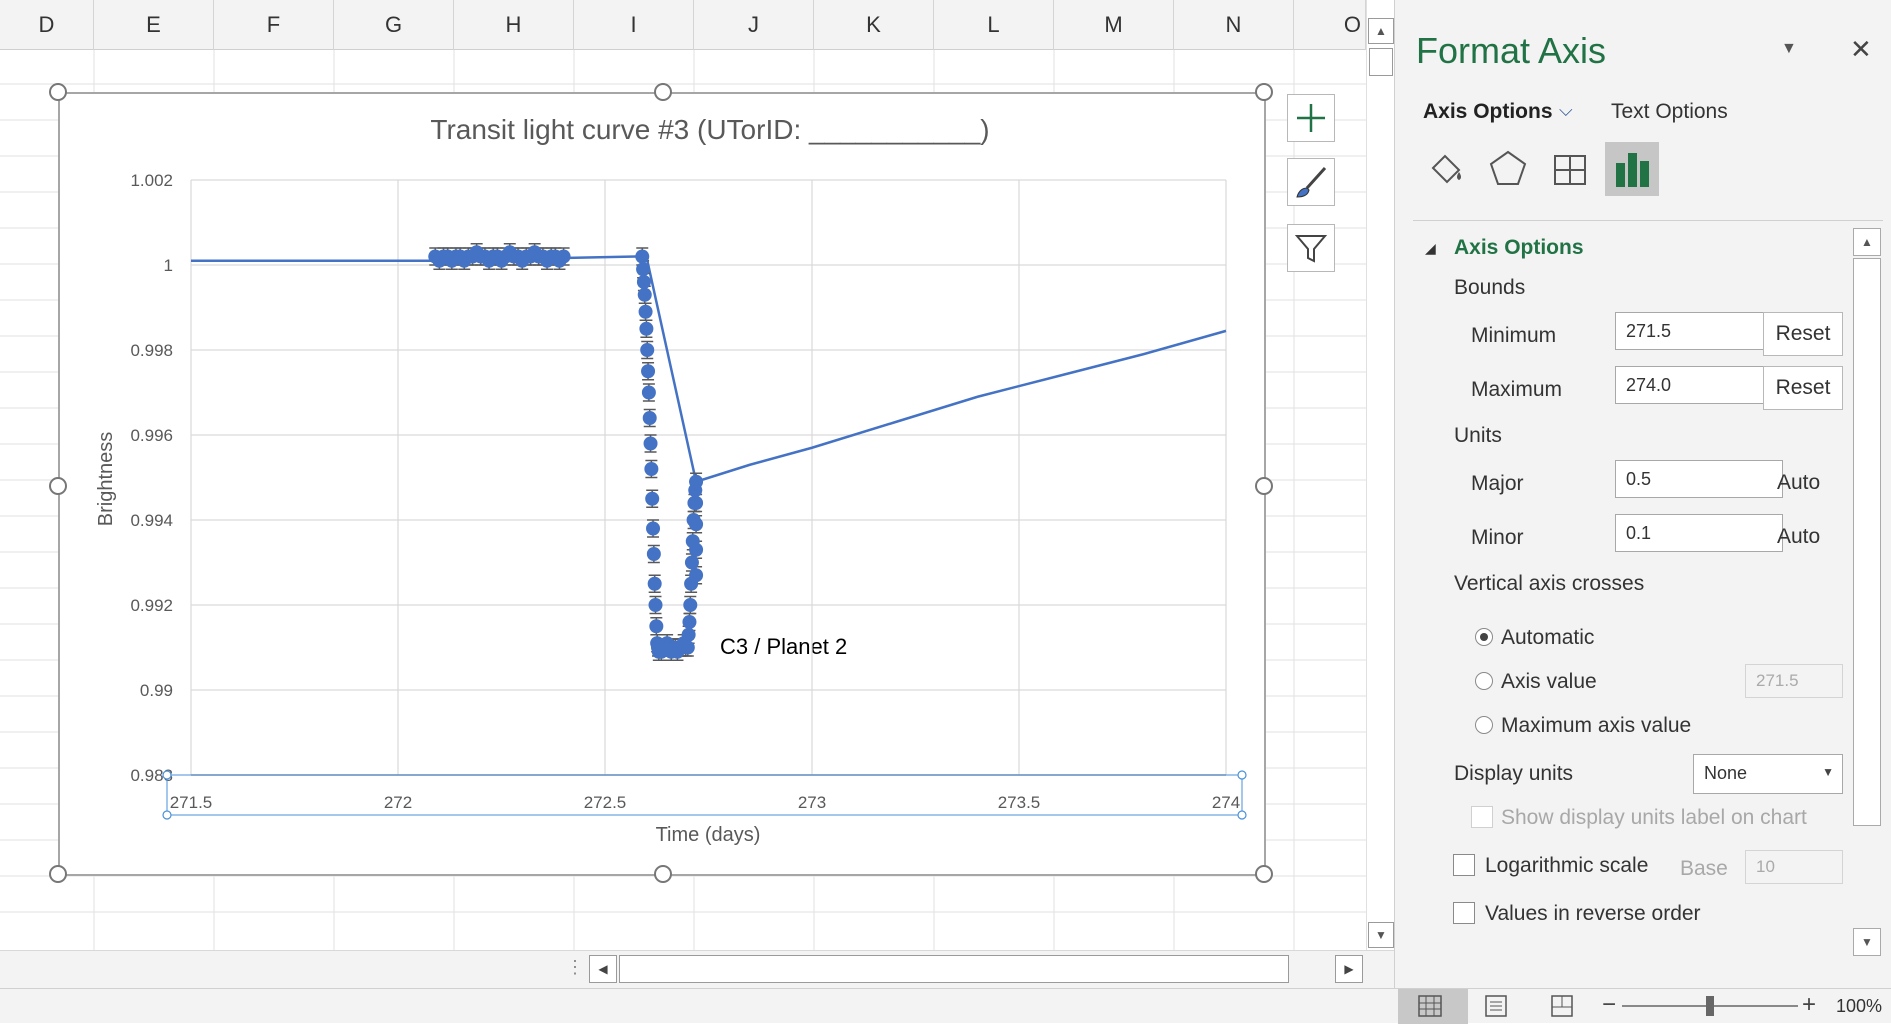  Describe the element at coordinates (1264, 874) in the screenshot. I see `resize-handle-bottom-right` at that location.